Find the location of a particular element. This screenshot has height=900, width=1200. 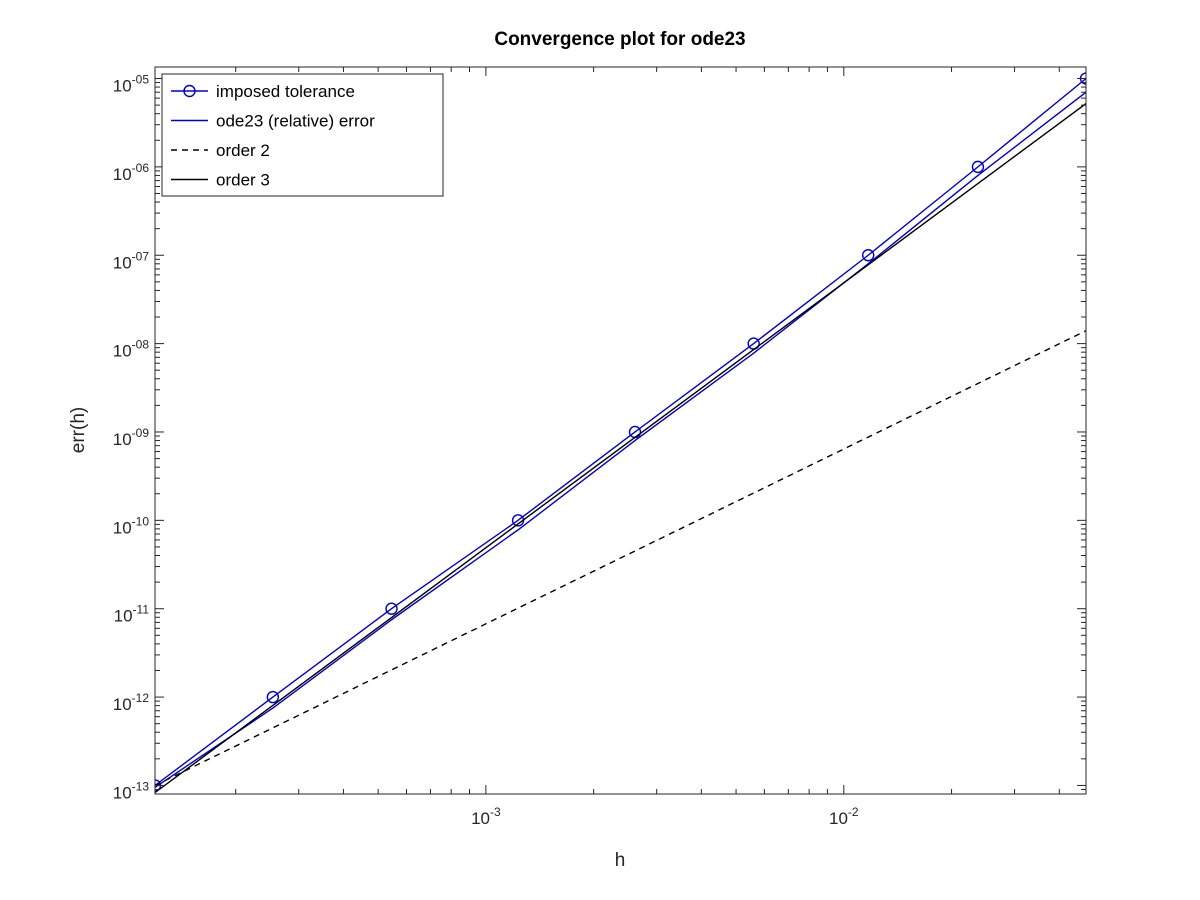

legend-label-ode23-relative-error: ode23 (relative) error is located at coordinates (295, 121).